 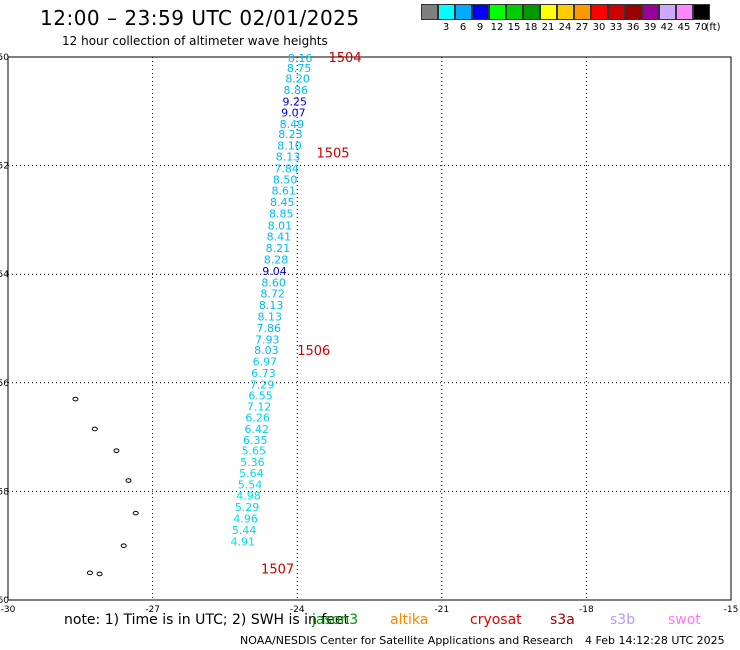 I want to click on legend-label: 12, so click(x=497, y=27).